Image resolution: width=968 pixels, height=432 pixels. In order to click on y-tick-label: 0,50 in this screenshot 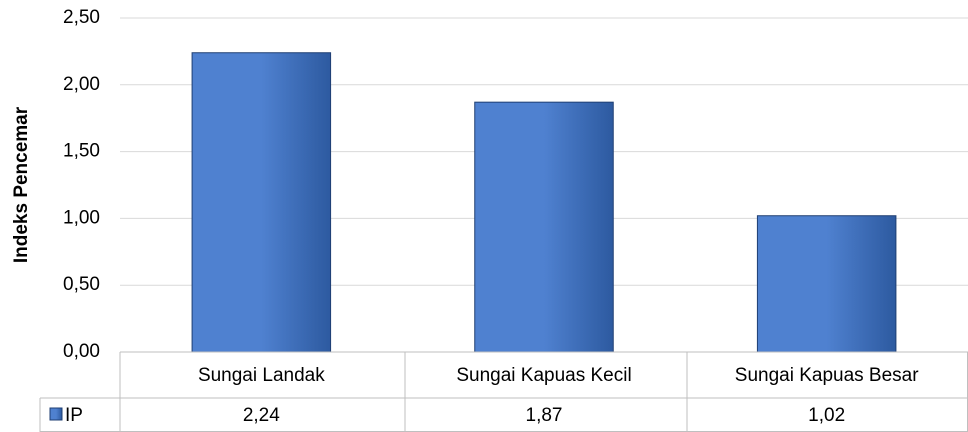, I will do `click(81, 284)`.